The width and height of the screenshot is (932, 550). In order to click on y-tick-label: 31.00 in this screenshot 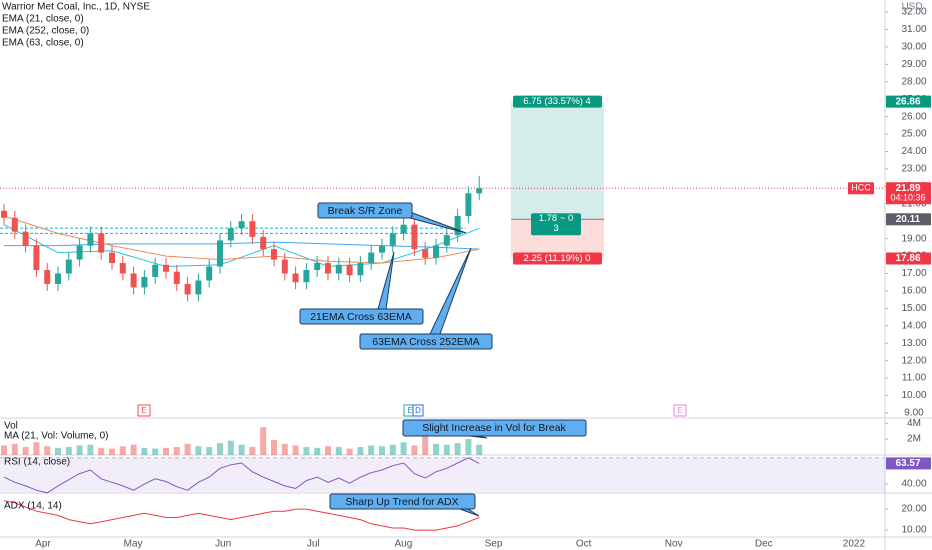, I will do `click(913, 29)`.